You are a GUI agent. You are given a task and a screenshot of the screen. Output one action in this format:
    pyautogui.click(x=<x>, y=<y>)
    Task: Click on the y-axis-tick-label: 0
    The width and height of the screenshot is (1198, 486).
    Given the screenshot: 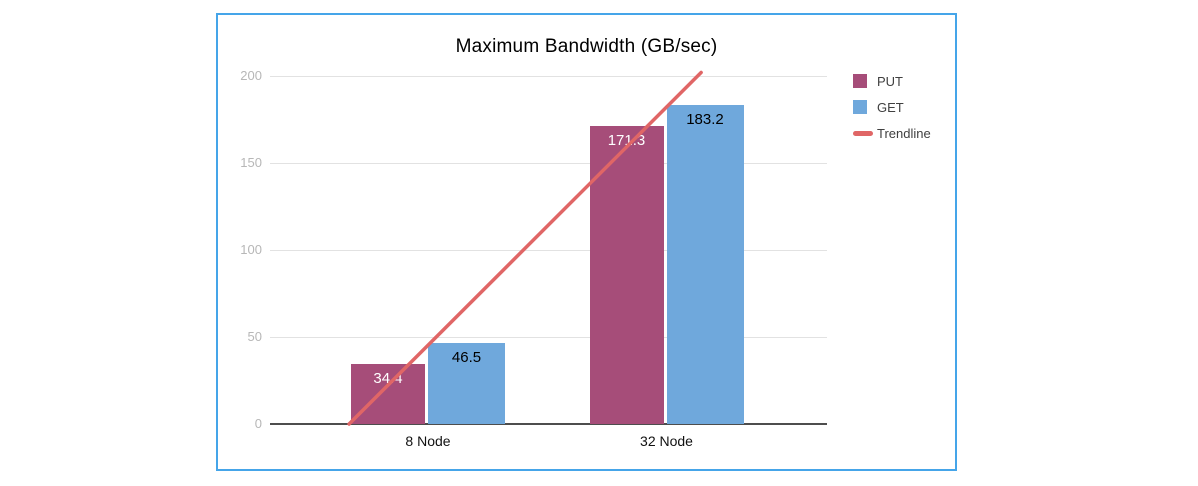 What is the action you would take?
    pyautogui.click(x=258, y=423)
    